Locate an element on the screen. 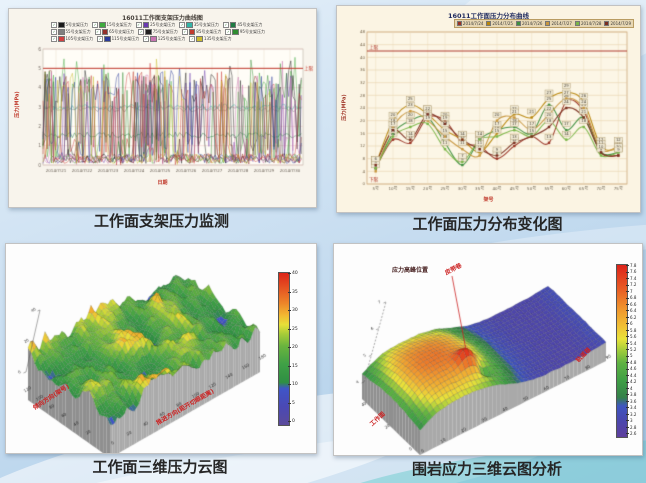 The height and width of the screenshot is (483, 646). colorbar-pressure: 40 35 30 25 20 15 10 5 0 is located at coordinates (293, 348).